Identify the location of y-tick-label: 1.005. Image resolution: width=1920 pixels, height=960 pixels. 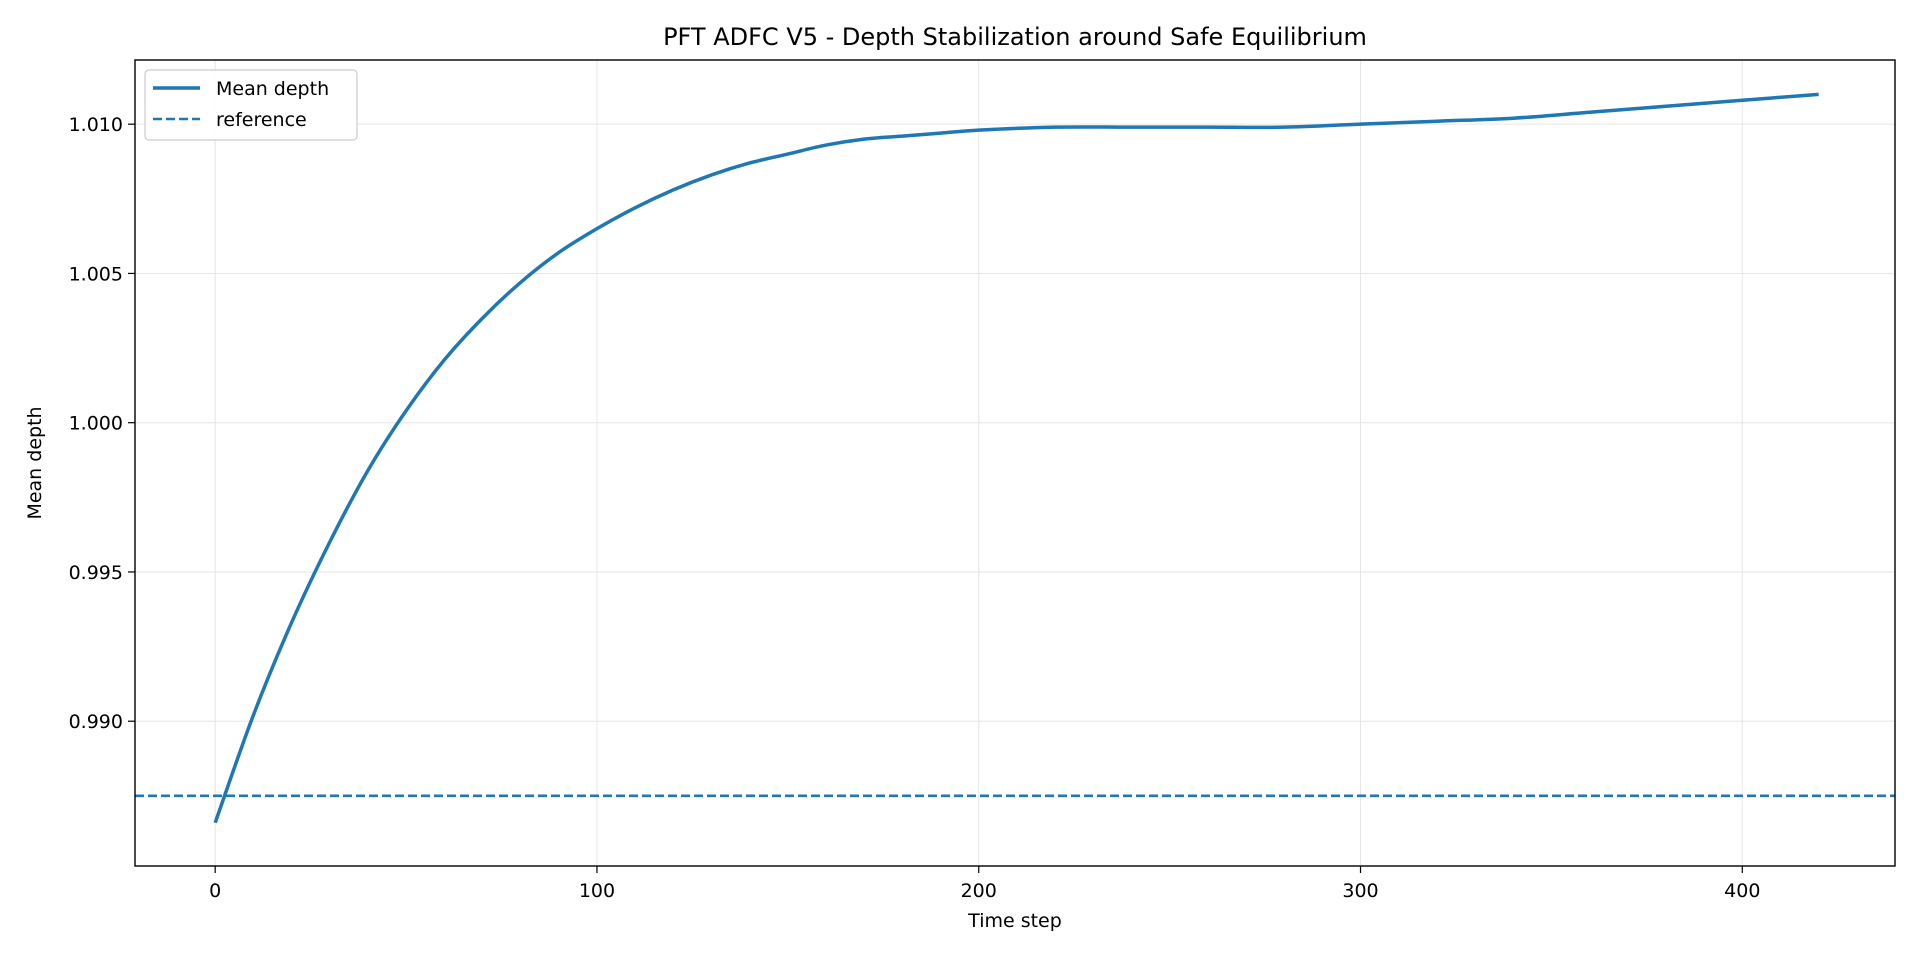
(96, 274).